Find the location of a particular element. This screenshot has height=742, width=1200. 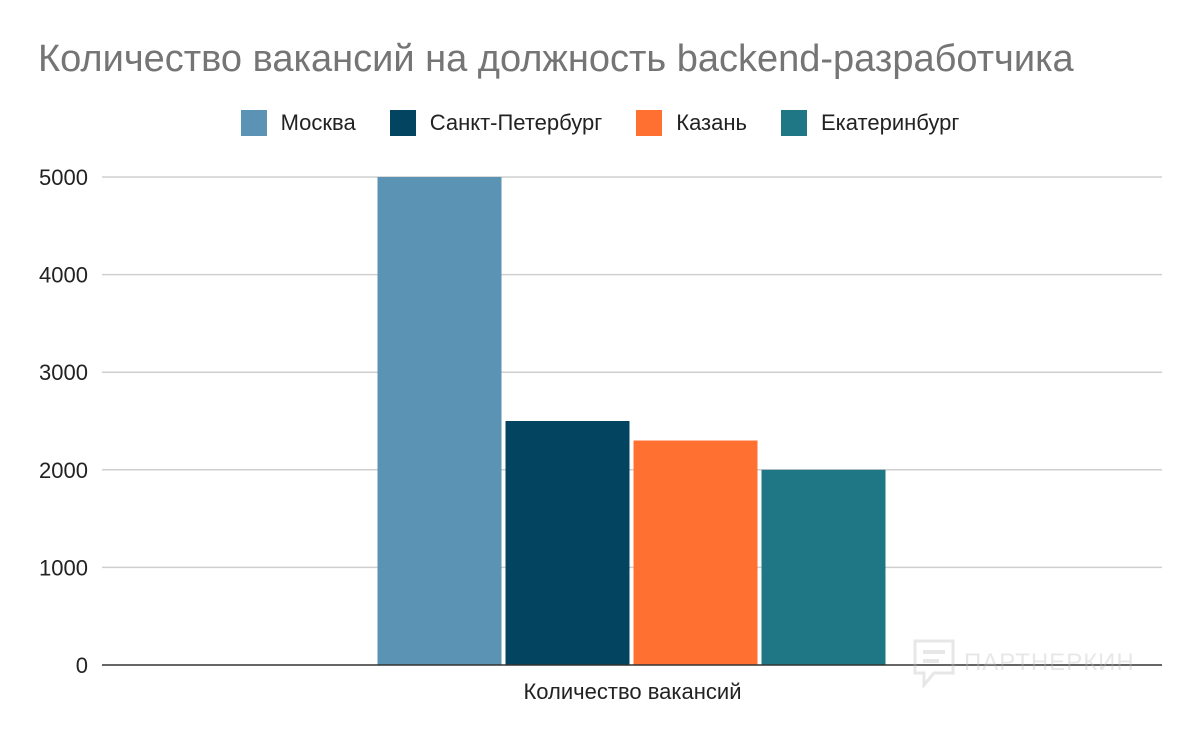

legend-swatch-spb is located at coordinates (402, 123).